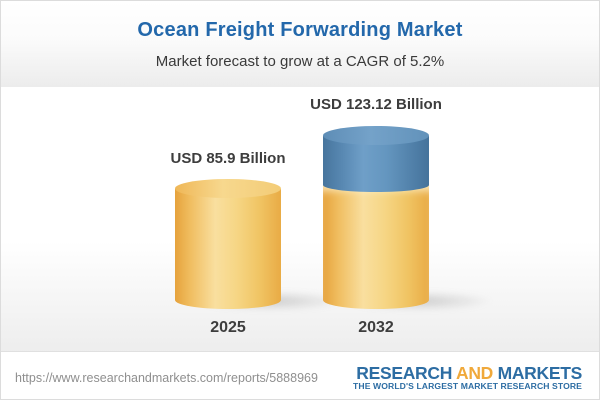 This screenshot has height=400, width=600. Describe the element at coordinates (228, 249) in the screenshot. I see `cylinder-2025-gold-body` at that location.